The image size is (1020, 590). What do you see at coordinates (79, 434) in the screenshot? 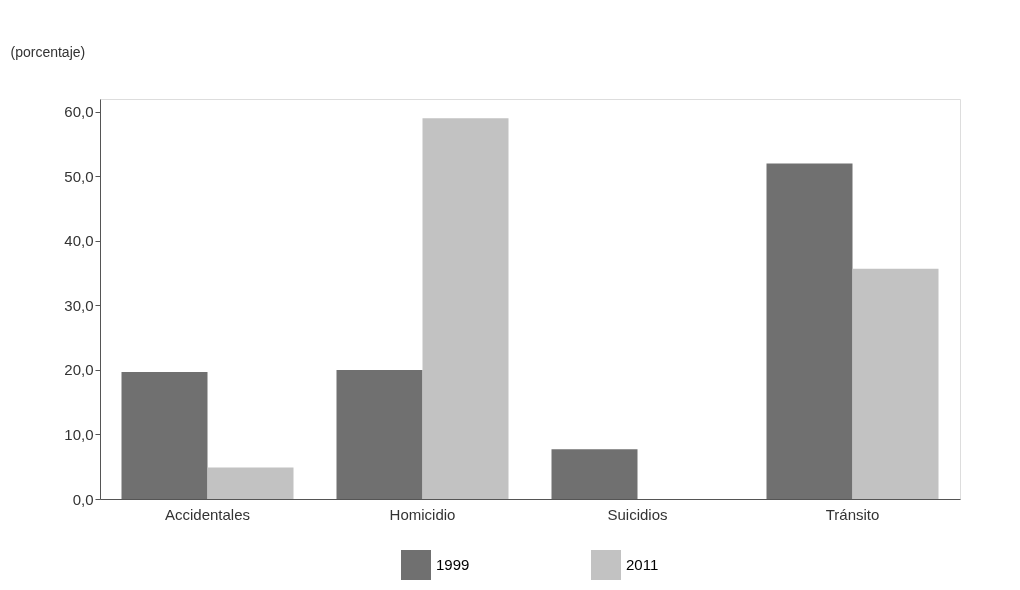
I see `y-tick-label: 10,0` at bounding box center [79, 434].